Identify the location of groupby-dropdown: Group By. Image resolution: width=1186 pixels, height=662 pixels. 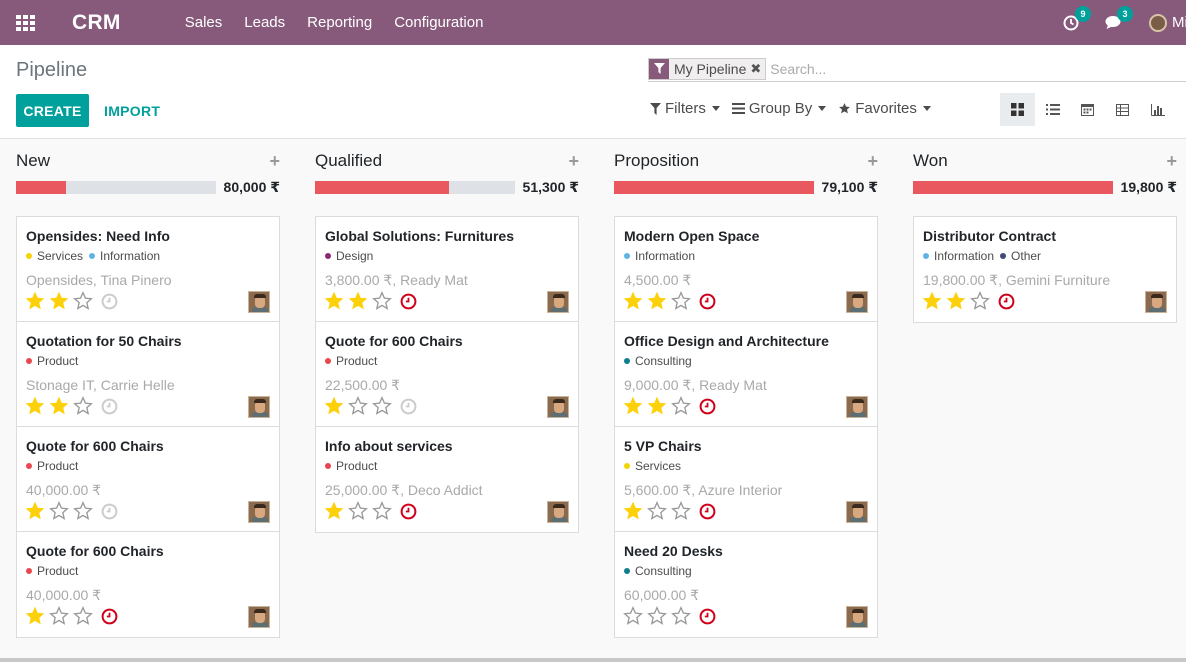
(779, 108).